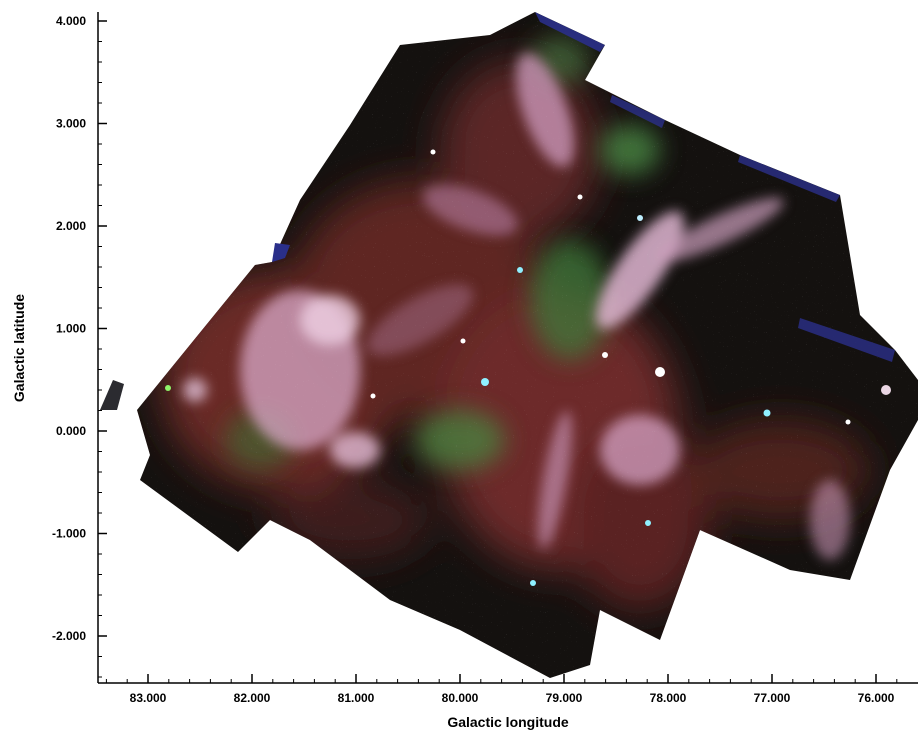  Describe the element at coordinates (460, 698) in the screenshot. I see `x-tick-label: 80.000` at that location.